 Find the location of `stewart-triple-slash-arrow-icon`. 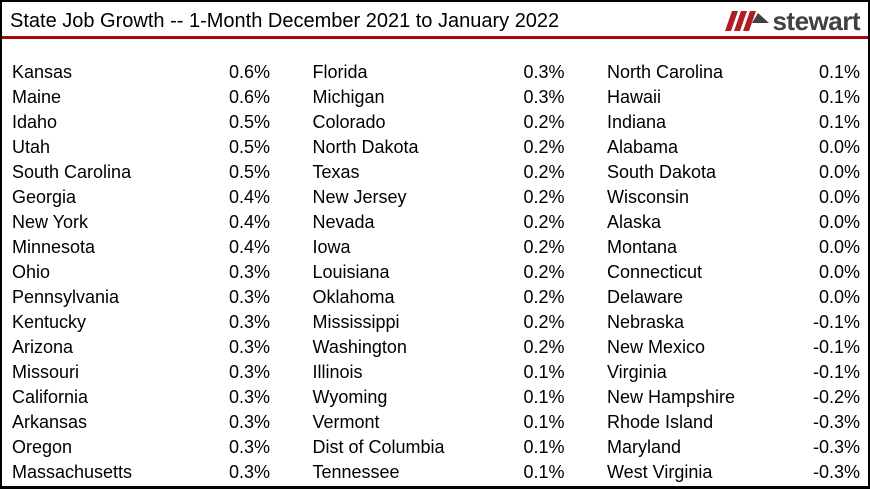

stewart-triple-slash-arrow-icon is located at coordinates (747, 21).